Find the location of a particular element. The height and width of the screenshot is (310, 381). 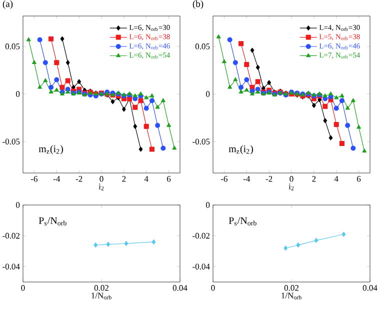

chart-title: (a) is located at coordinates (7, 4).